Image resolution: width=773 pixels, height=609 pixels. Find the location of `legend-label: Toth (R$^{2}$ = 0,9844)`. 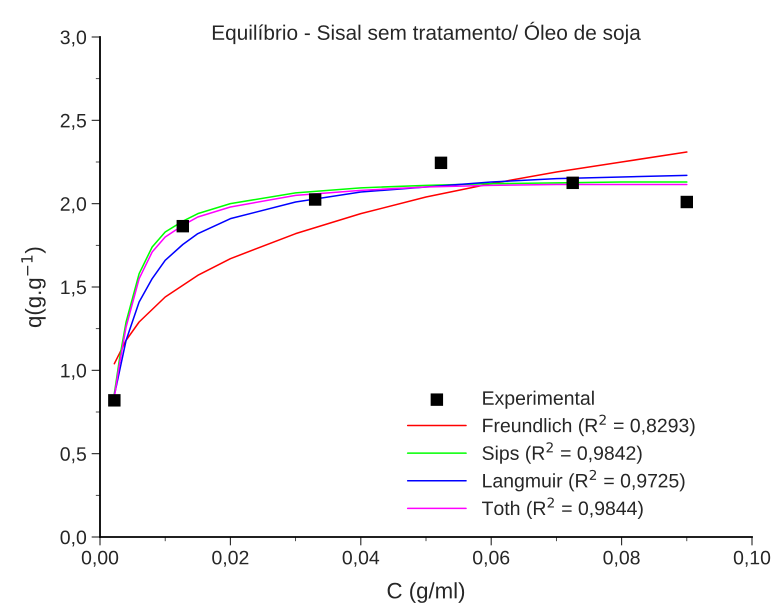

legend-label: Toth (R$^{2}$ = 0,9844) is located at coordinates (562, 508).